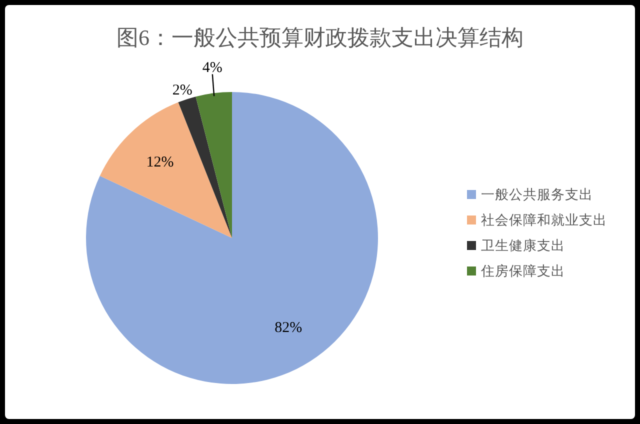  I want to click on legend-label: 住房保障支出, so click(522, 271).